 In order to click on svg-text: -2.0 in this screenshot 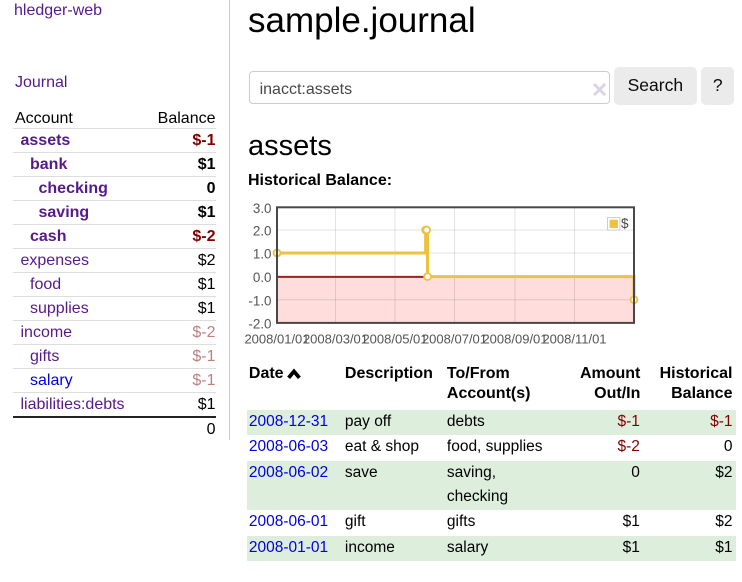, I will do `click(259, 324)`.